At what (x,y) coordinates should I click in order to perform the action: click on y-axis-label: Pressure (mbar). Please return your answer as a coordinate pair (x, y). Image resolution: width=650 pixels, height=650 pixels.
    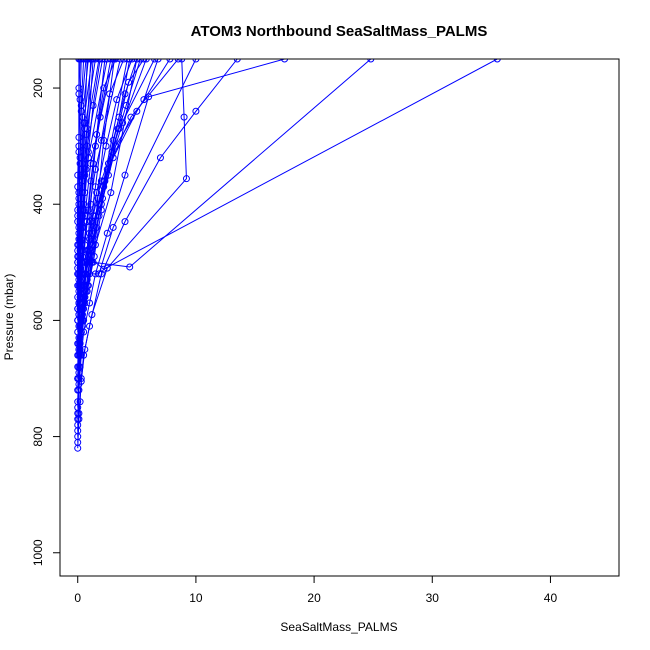
    Looking at the image, I should click on (9, 317).